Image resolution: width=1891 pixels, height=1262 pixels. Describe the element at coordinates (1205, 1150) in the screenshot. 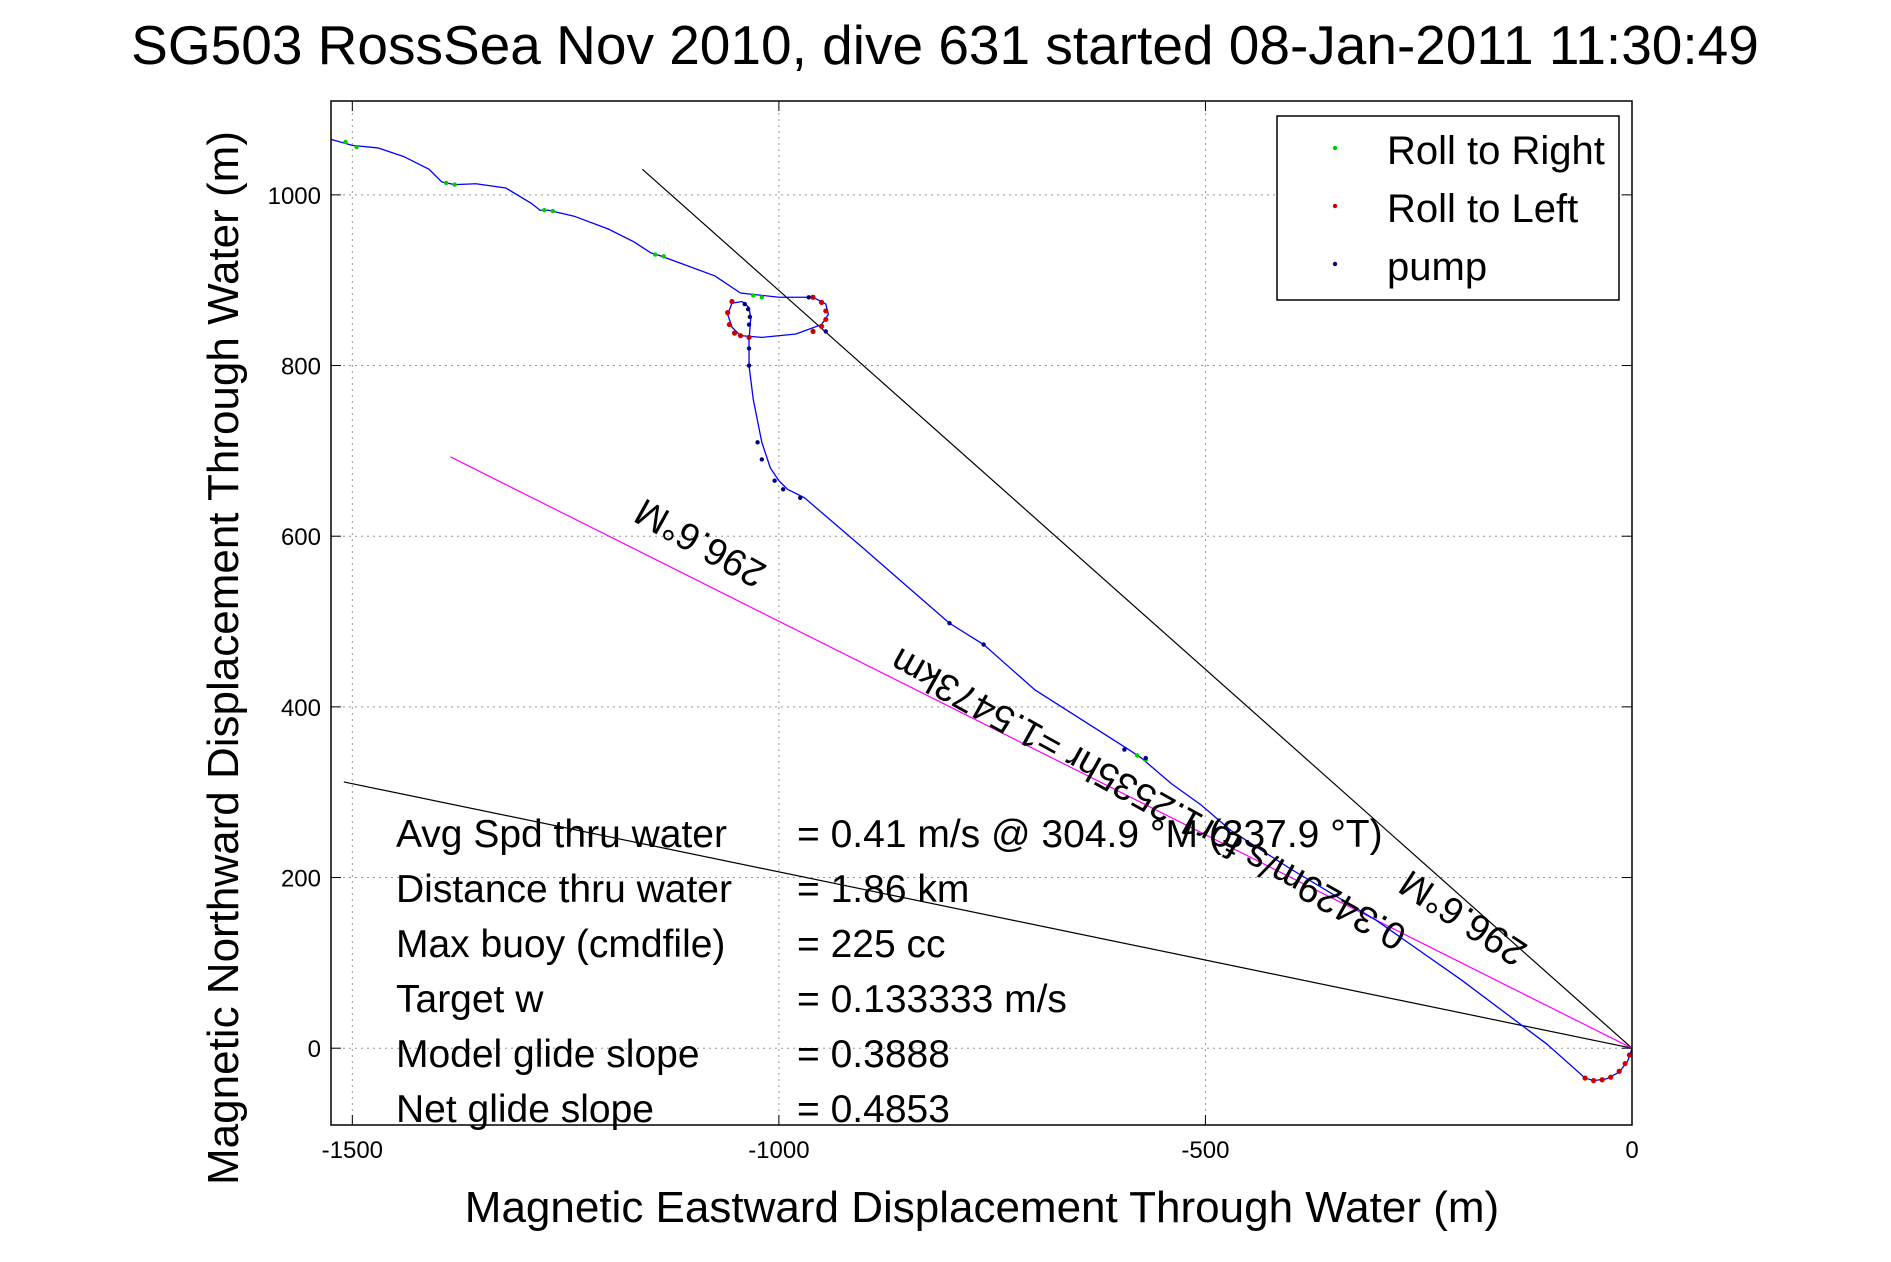

I see `x-tick-label: -500` at that location.